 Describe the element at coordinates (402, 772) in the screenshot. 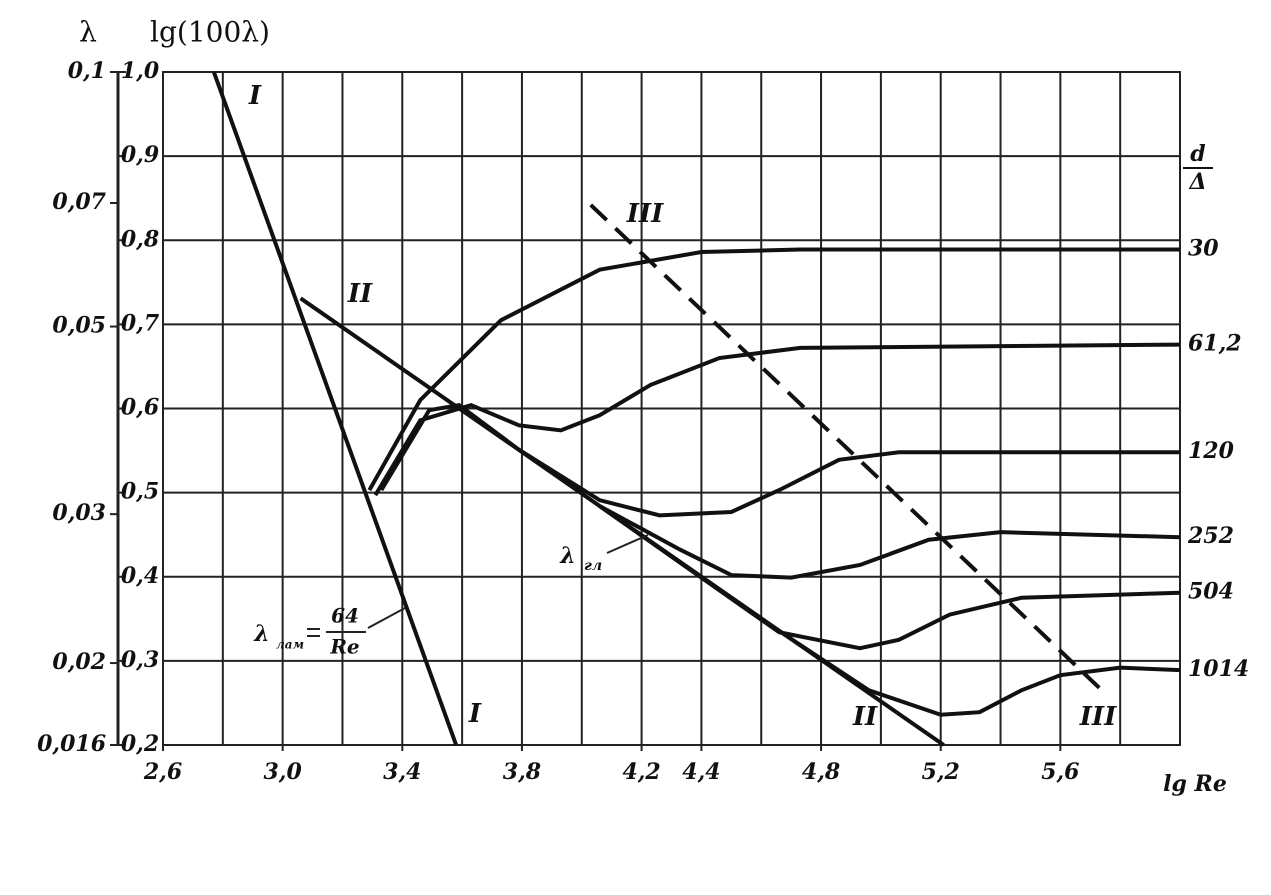

I see `x-tick-label: 3,4` at that location.